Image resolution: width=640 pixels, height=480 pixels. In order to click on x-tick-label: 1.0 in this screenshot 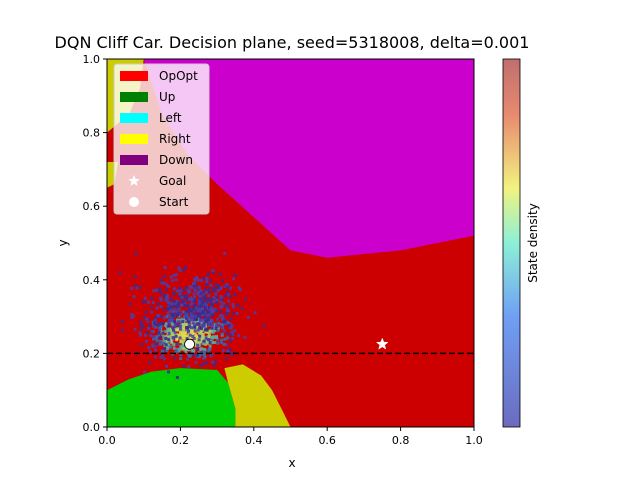, I will do `click(474, 440)`.